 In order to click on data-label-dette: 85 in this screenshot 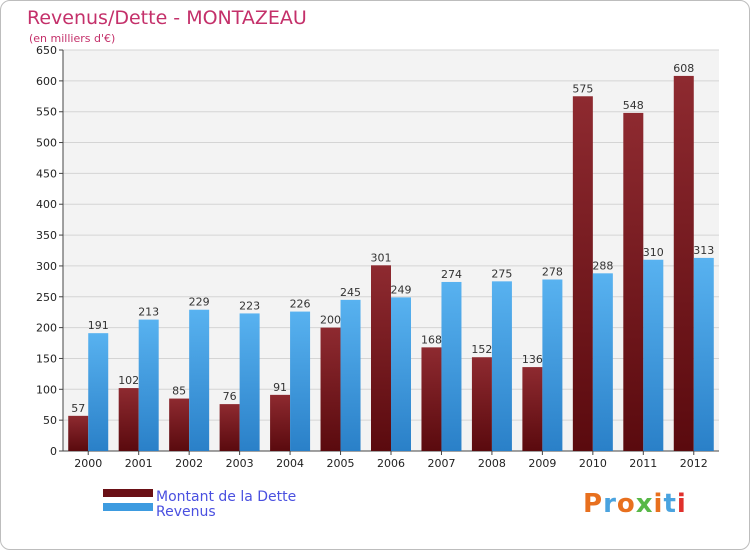, I will do `click(179, 391)`.